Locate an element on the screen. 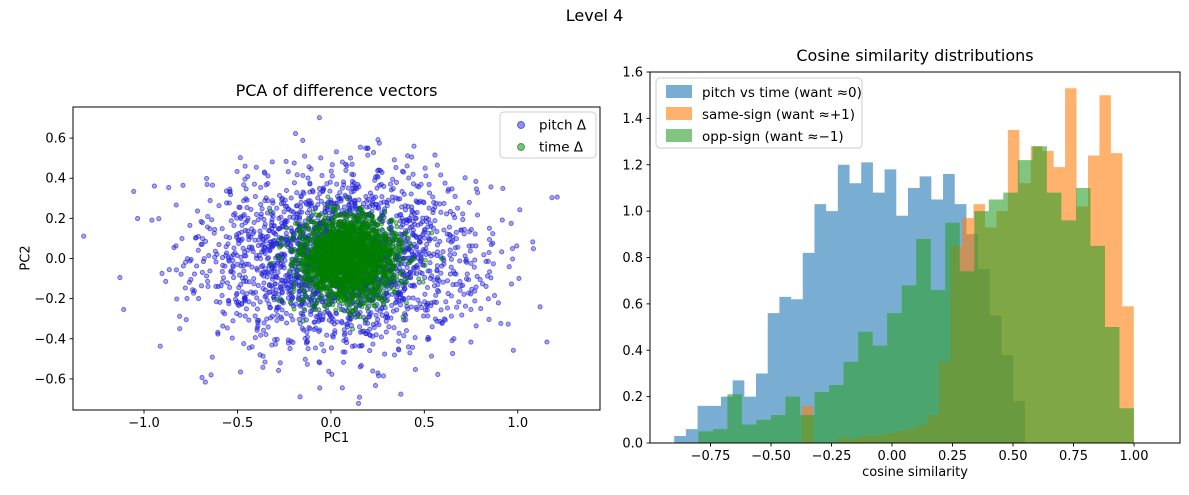 The height and width of the screenshot is (495, 1189). legend-item-opp-sign: opp-sign (want ≈−1) is located at coordinates (755, 137).